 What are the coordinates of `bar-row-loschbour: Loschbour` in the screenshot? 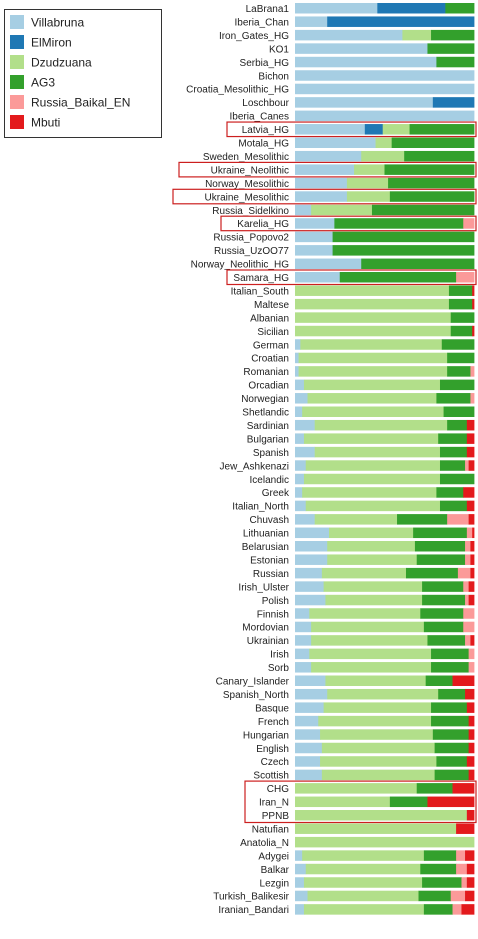 It's located at (358, 103).